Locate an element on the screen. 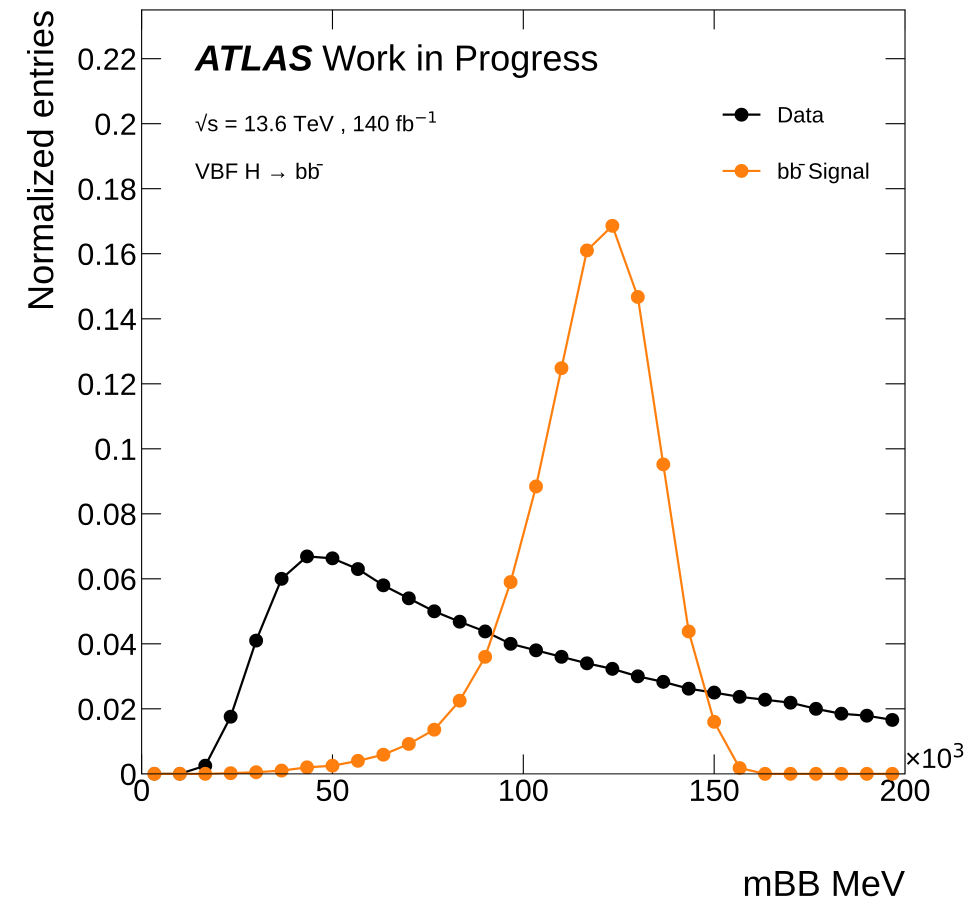 The width and height of the screenshot is (970, 903). y-tick-label: 0.18 is located at coordinates (107, 189).